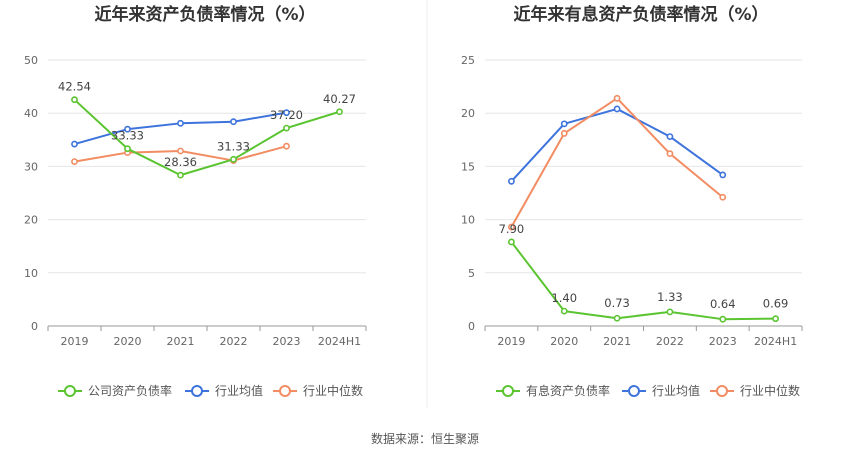 The width and height of the screenshot is (850, 459). What do you see at coordinates (74, 87) in the screenshot?
I see `data-label: 42.54` at bounding box center [74, 87].